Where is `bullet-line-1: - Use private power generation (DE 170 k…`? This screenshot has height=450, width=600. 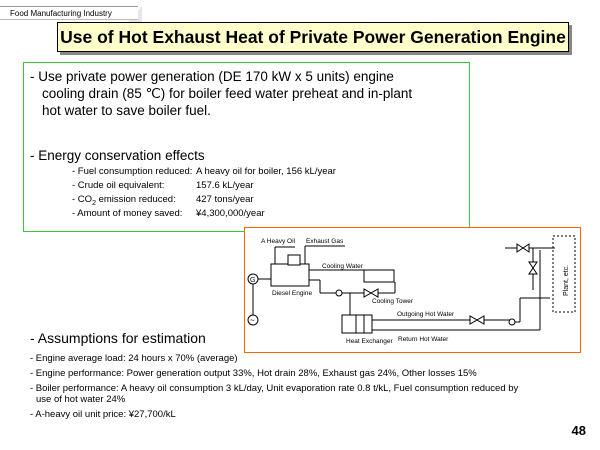 bullet-line-1: - Use private power generation (DE 170 k… is located at coordinates (212, 76).